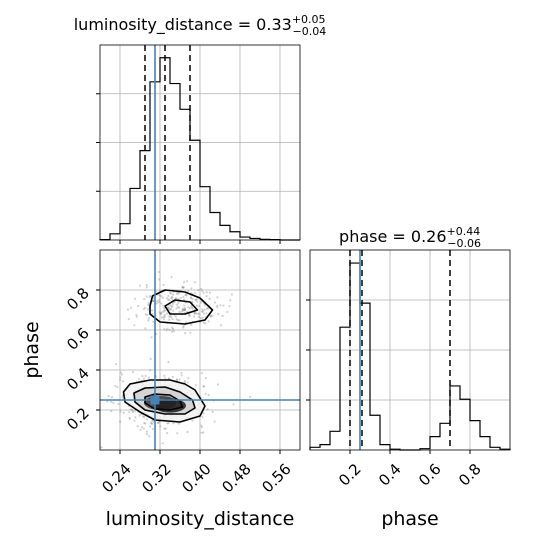  I want to click on ytick-label-phase: 0.8, so click(78, 299).